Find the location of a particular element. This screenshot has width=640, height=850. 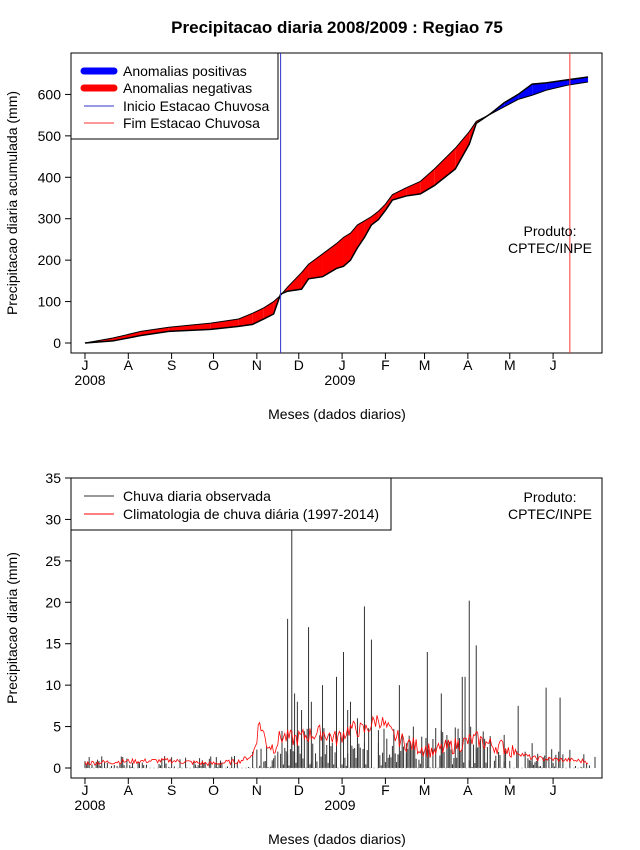

legend-label-climatology: Climatologia de chuva diária (1997-2014) is located at coordinates (251, 514).